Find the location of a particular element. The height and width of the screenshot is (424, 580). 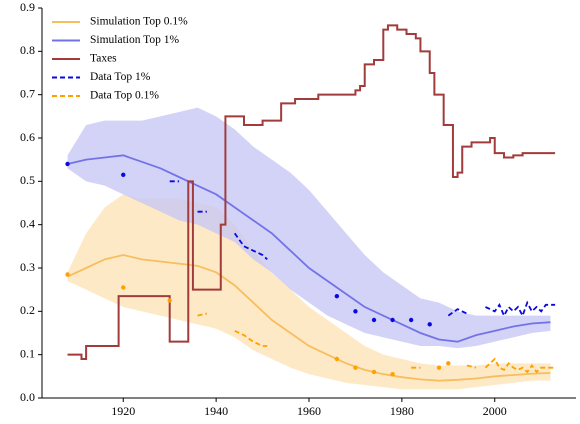

y-tick-label: 0.9 is located at coordinates (27, 7).